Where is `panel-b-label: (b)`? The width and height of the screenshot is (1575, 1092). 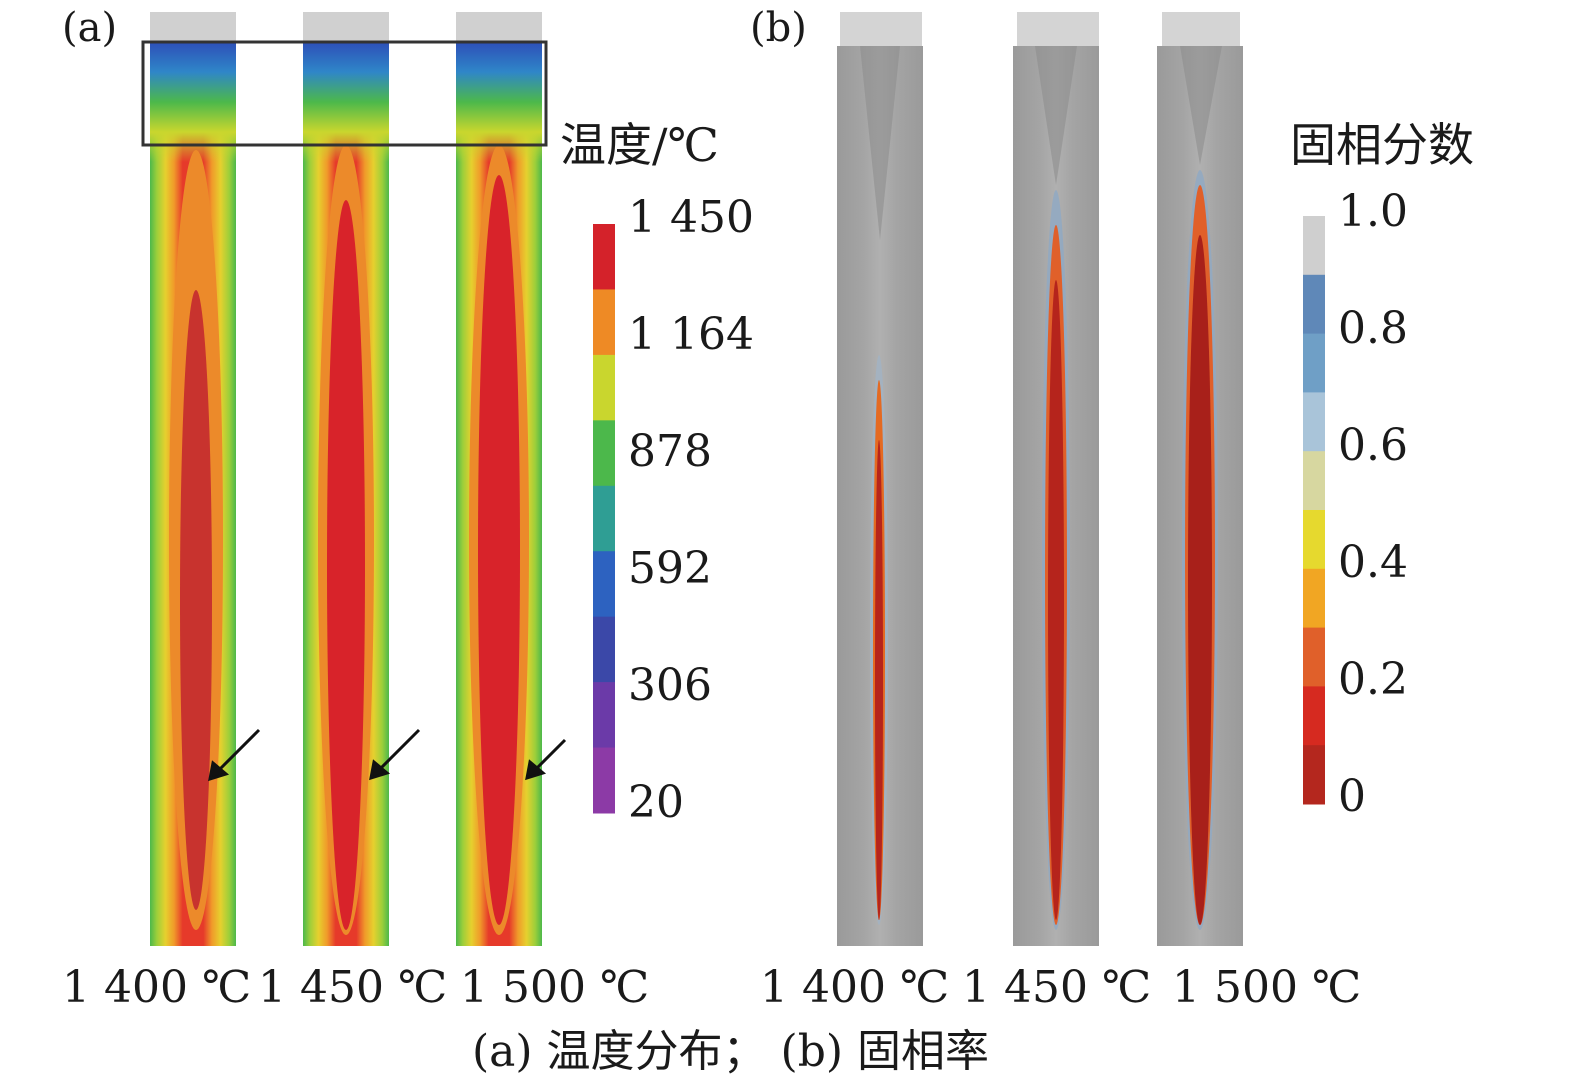
panel-b-label: (b) is located at coordinates (778, 28).